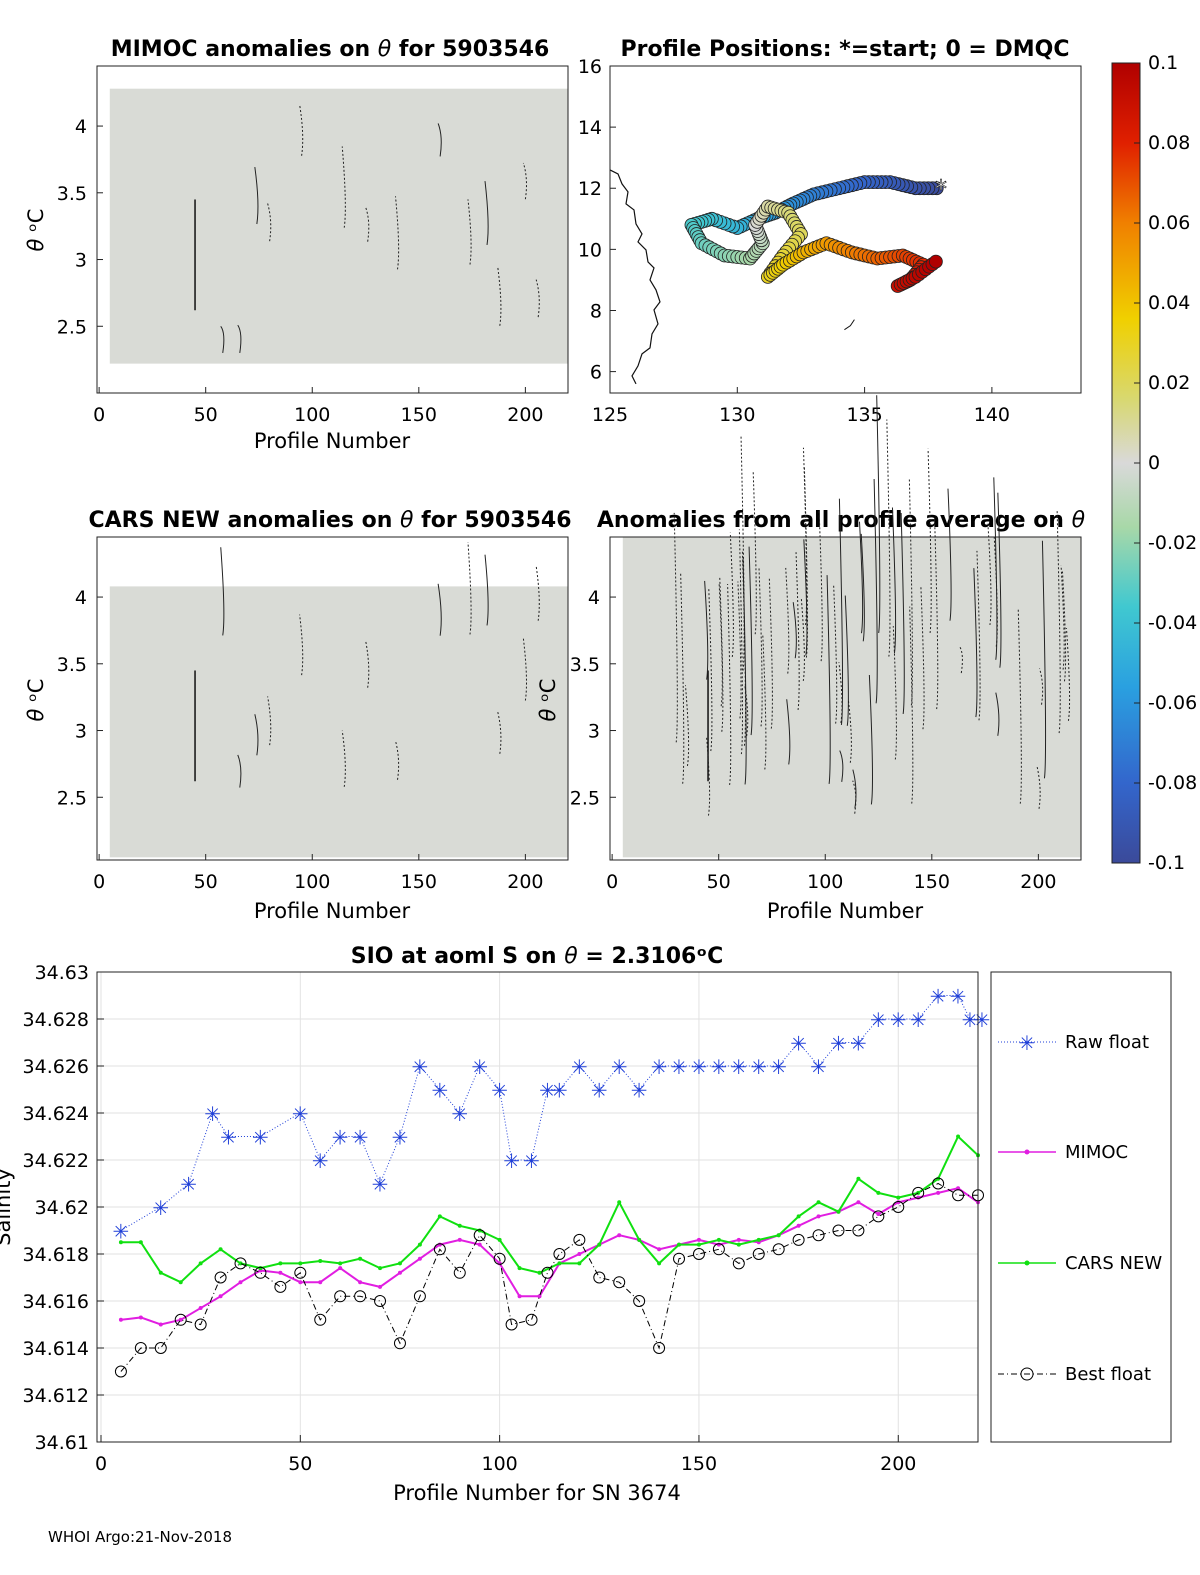  I want to click on mimoc-ylabel: θ ᵒC, so click(36, 230).